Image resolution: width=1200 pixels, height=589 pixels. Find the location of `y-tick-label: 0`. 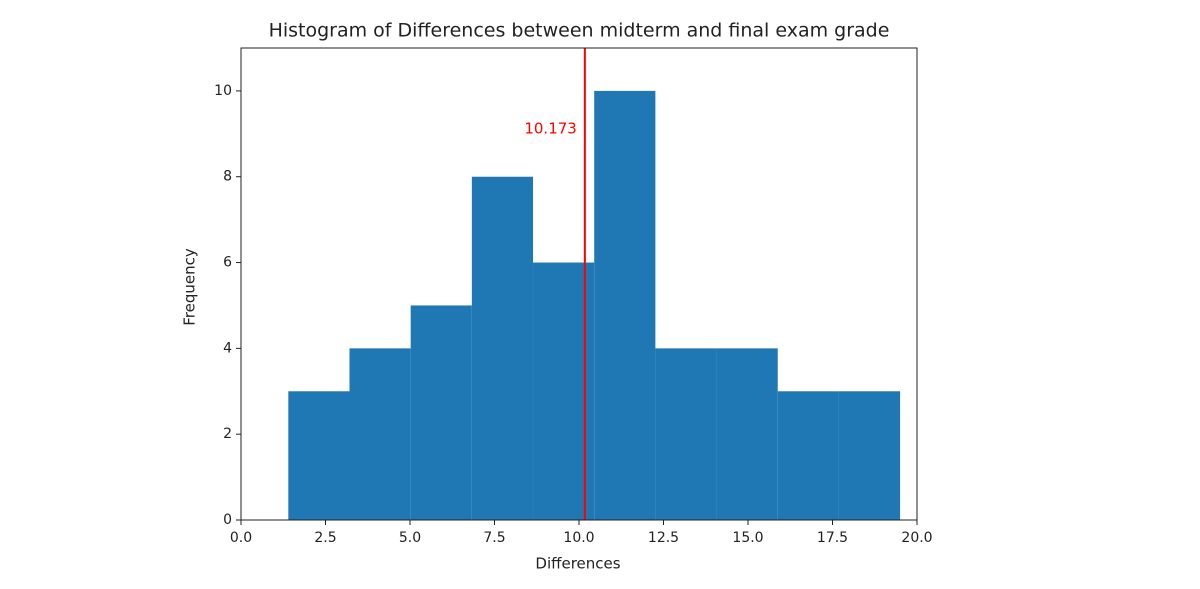

y-tick-label: 0 is located at coordinates (227, 520).